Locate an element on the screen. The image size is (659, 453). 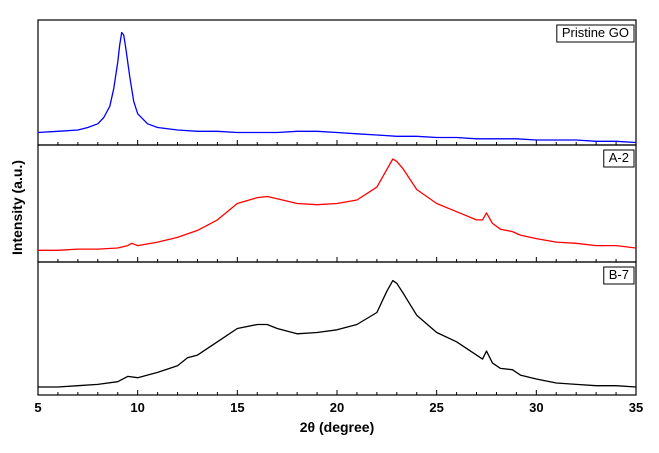
x-axis-title: 2θ (degree) is located at coordinates (337, 427).